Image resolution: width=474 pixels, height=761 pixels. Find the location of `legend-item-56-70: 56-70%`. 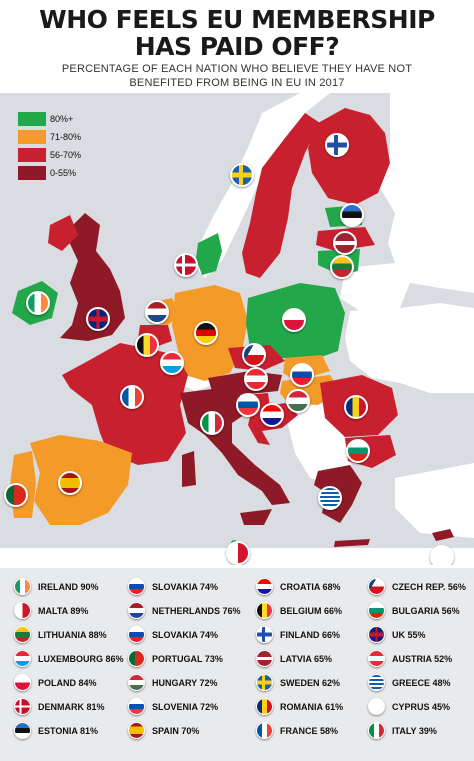

legend-item-56-70: 56-70% is located at coordinates (52, 155).